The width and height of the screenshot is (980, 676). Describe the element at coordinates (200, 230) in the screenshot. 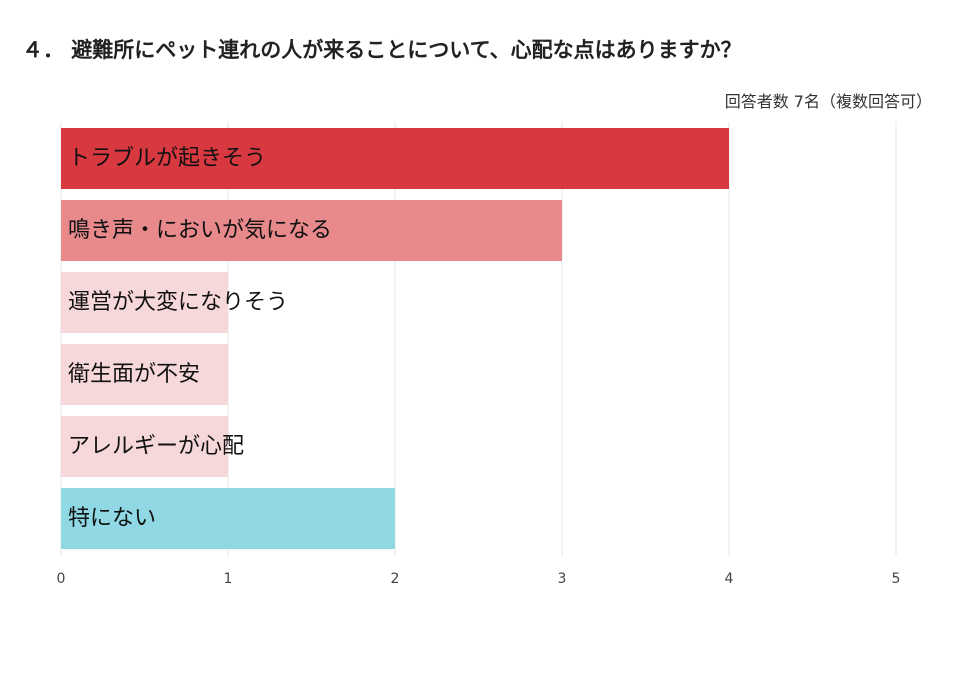

I see `bar-label: 鳴き声・においが気になる` at that location.